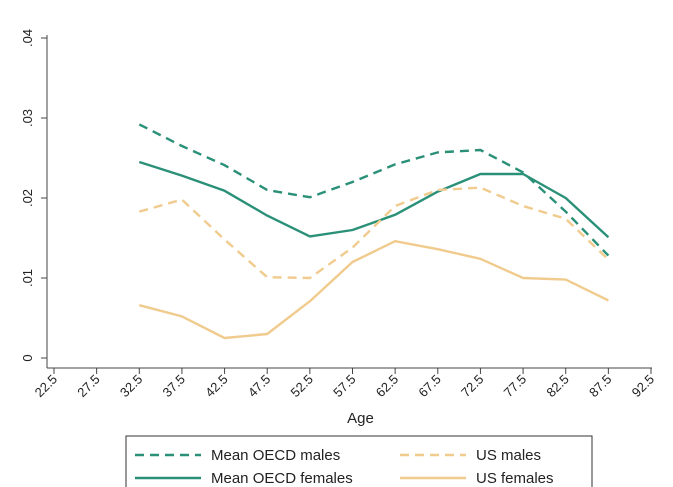 Image resolution: width=673 pixels, height=487 pixels. I want to click on x-tick-label: 37.5, so click(174, 386).